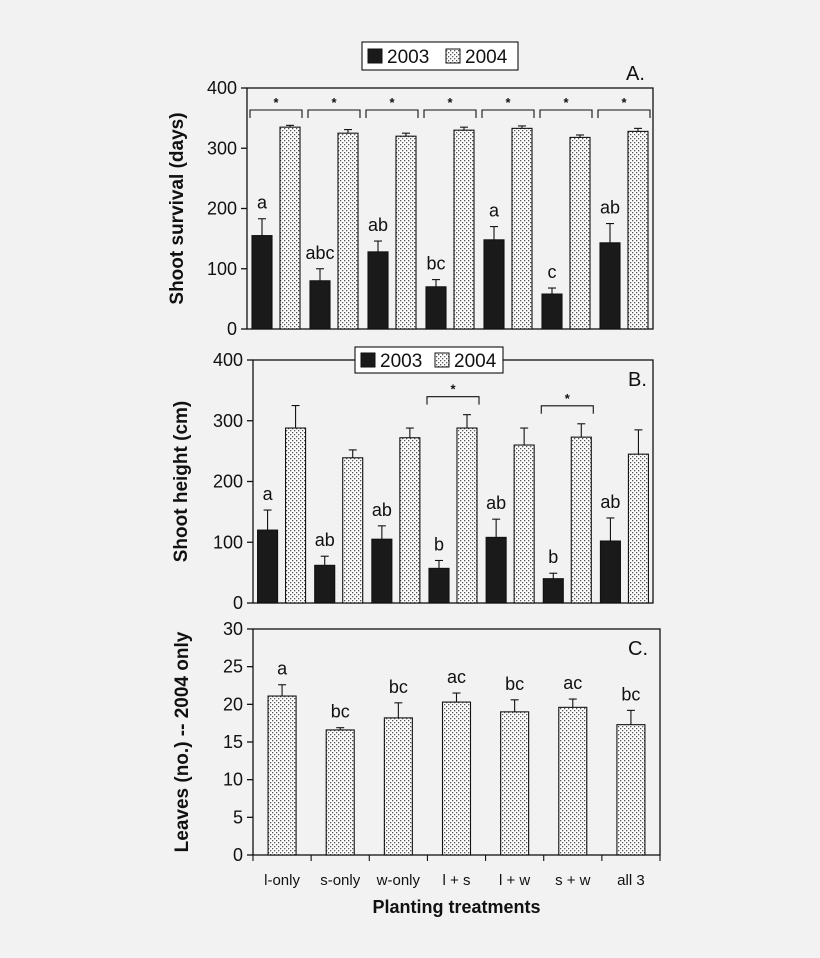 The width and height of the screenshot is (820, 958). What do you see at coordinates (181, 481) in the screenshot?
I see `y-axis-label: Shoot height (cm)` at bounding box center [181, 481].